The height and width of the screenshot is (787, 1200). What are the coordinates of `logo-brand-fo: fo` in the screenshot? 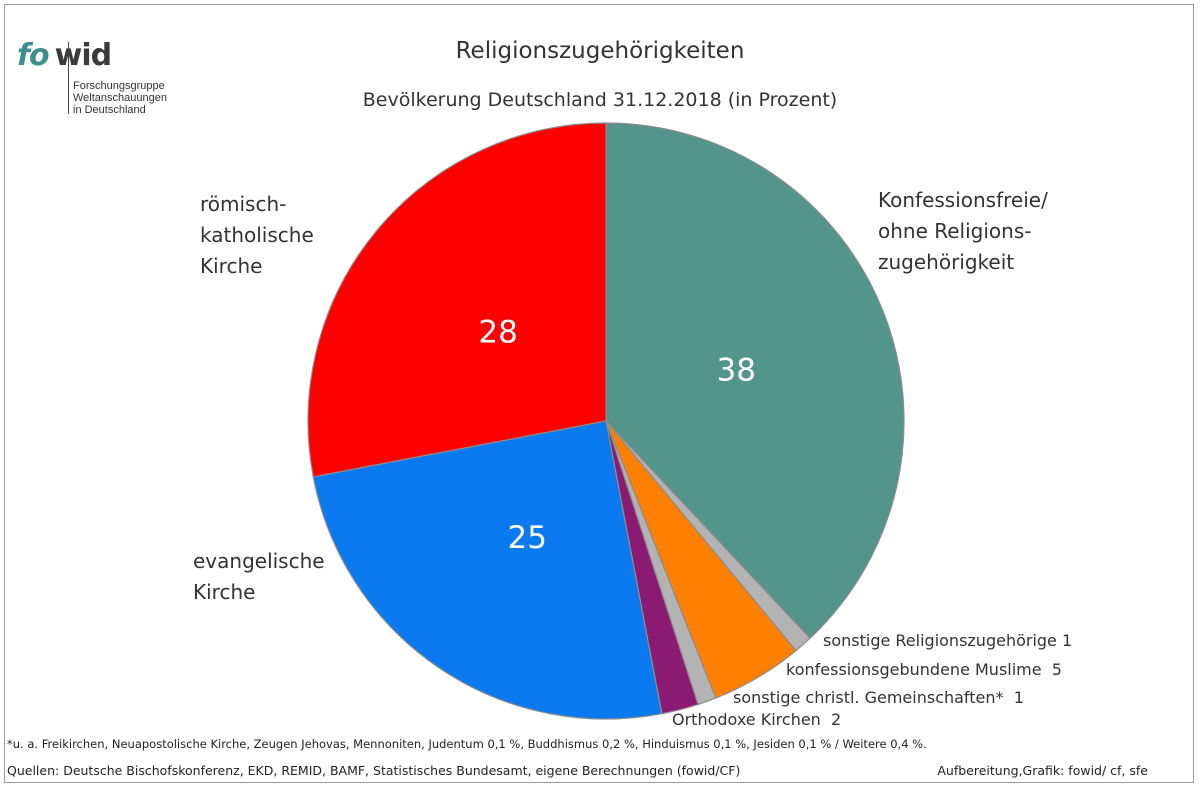 It's located at (33, 55).